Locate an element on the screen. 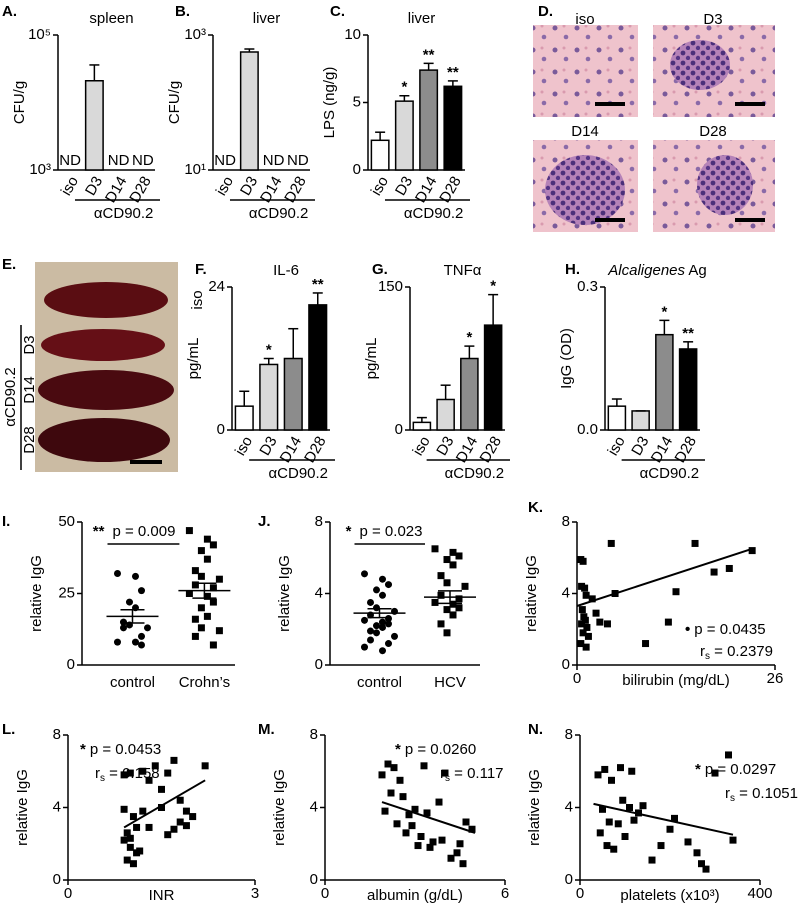 This screenshot has height=911, width=800. y-tick-label: 10 is located at coordinates (352, 34).